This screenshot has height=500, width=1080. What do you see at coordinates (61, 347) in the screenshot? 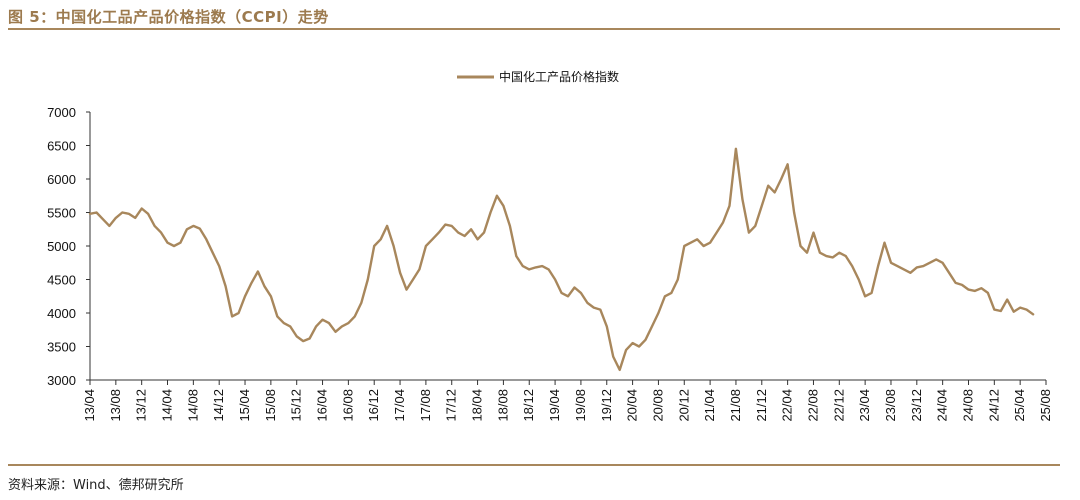
I see `y-tick-label: 3500` at bounding box center [61, 347].